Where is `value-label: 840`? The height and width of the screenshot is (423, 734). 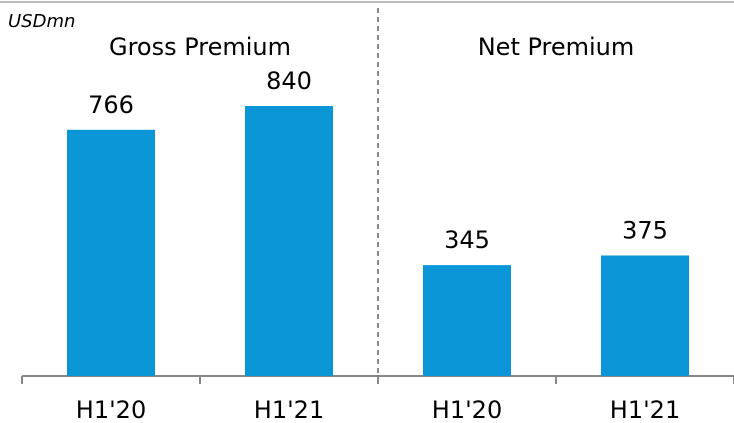
value-label: 840 is located at coordinates (289, 81).